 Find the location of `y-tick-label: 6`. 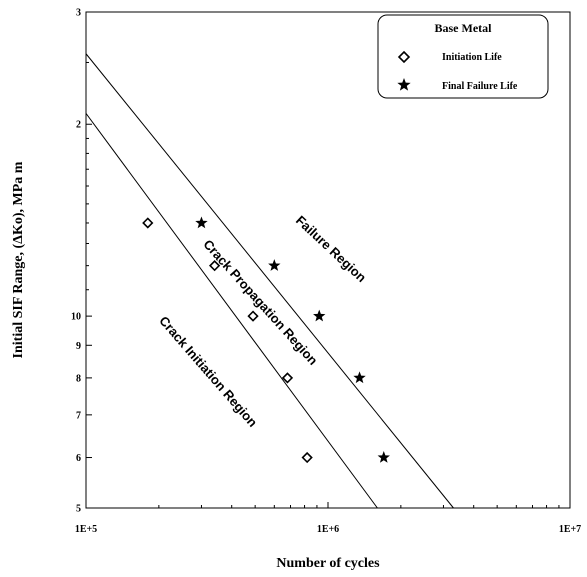

y-tick-label: 6 is located at coordinates (78, 458).